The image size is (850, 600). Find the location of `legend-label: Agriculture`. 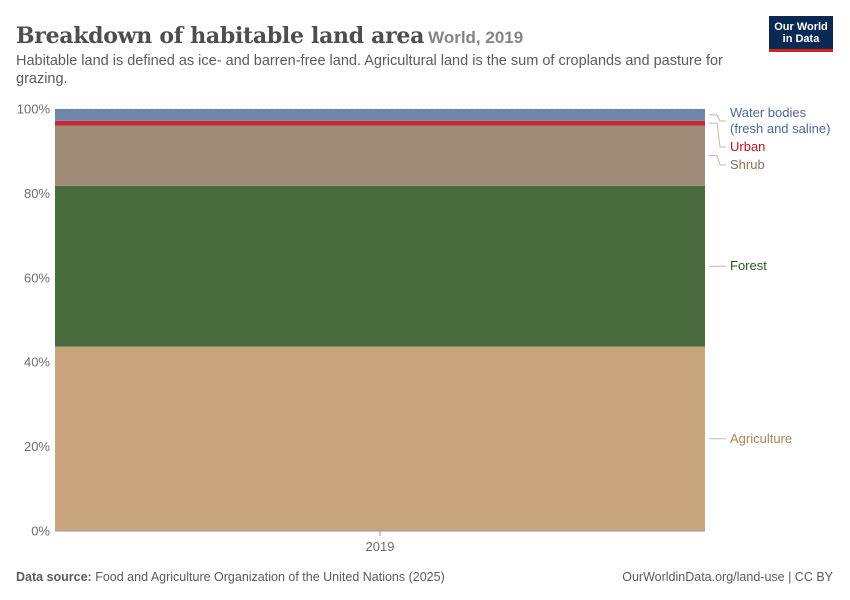

legend-label: Agriculture is located at coordinates (761, 438).